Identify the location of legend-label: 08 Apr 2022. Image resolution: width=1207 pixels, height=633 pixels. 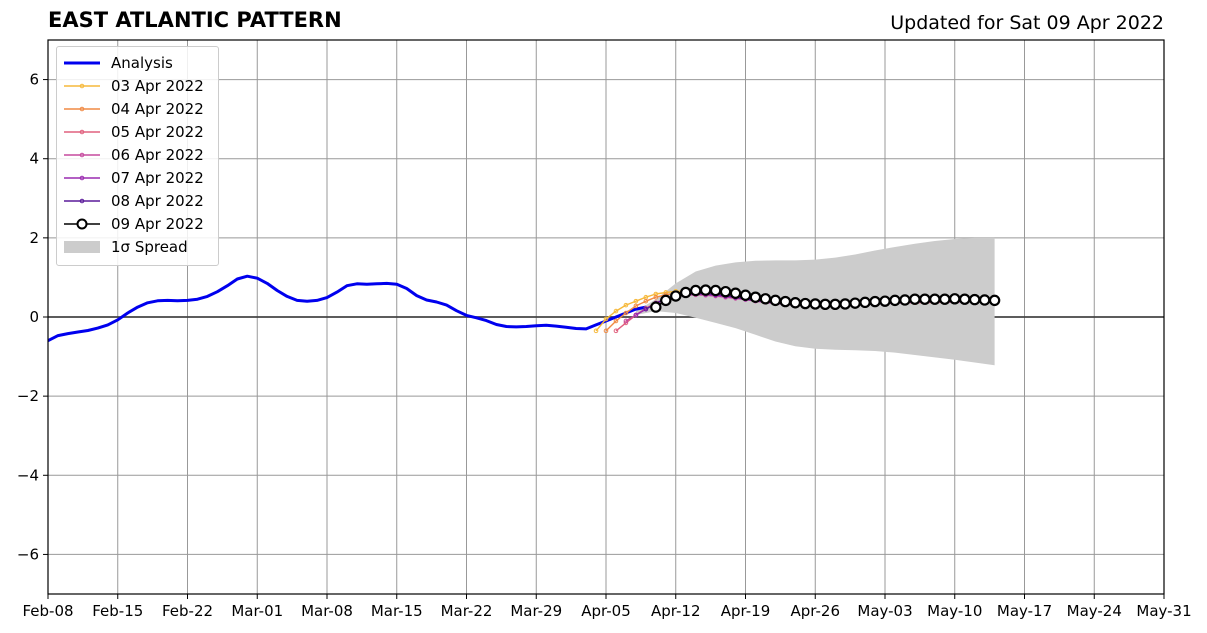
(157, 200).